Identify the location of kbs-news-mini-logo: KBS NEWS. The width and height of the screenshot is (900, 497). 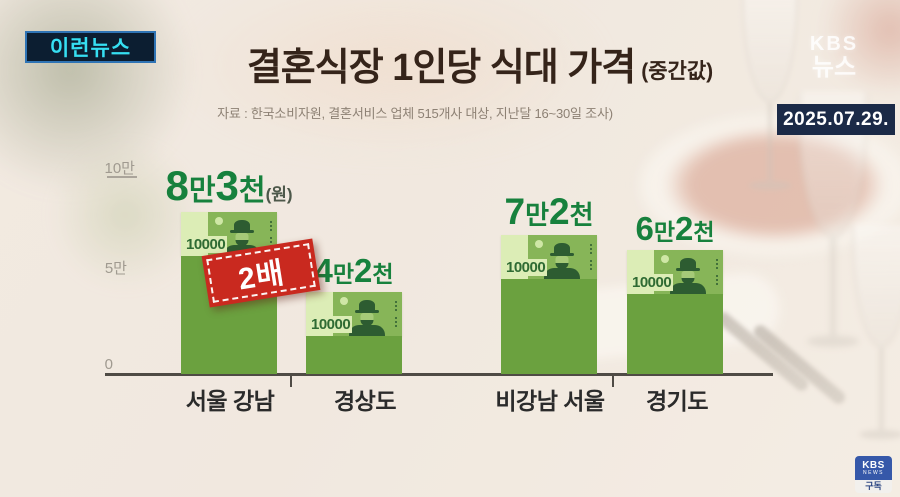
(873, 468).